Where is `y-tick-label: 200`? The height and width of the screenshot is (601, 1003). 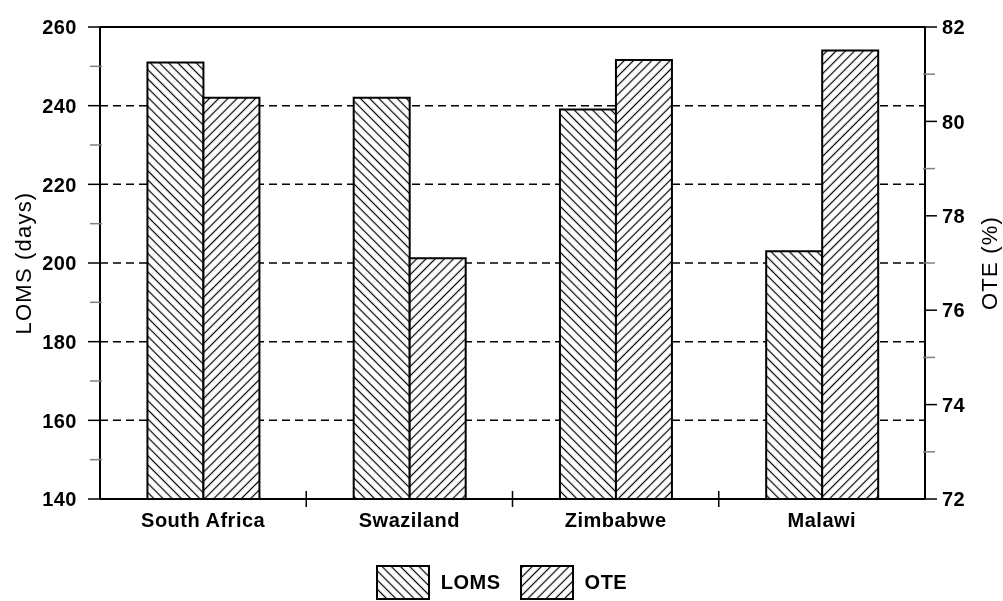 y-tick-label: 200 is located at coordinates (59, 263).